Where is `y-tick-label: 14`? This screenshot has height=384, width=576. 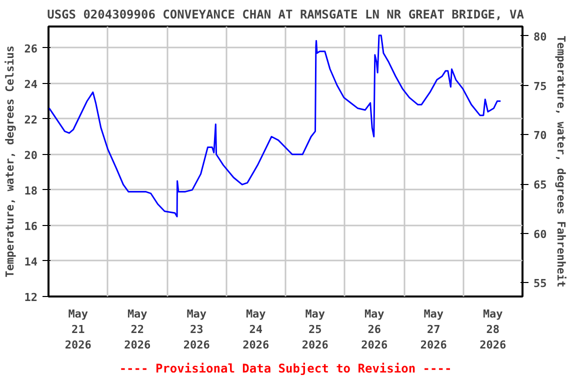 y-tick-label: 14 is located at coordinates (31, 261).